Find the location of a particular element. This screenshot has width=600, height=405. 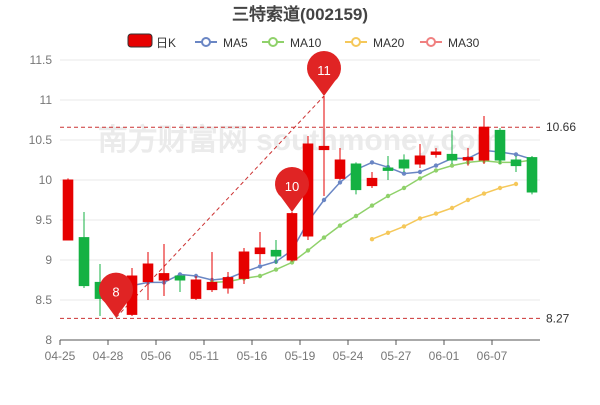

x-tick-label: 06-07 is located at coordinates (492, 356).